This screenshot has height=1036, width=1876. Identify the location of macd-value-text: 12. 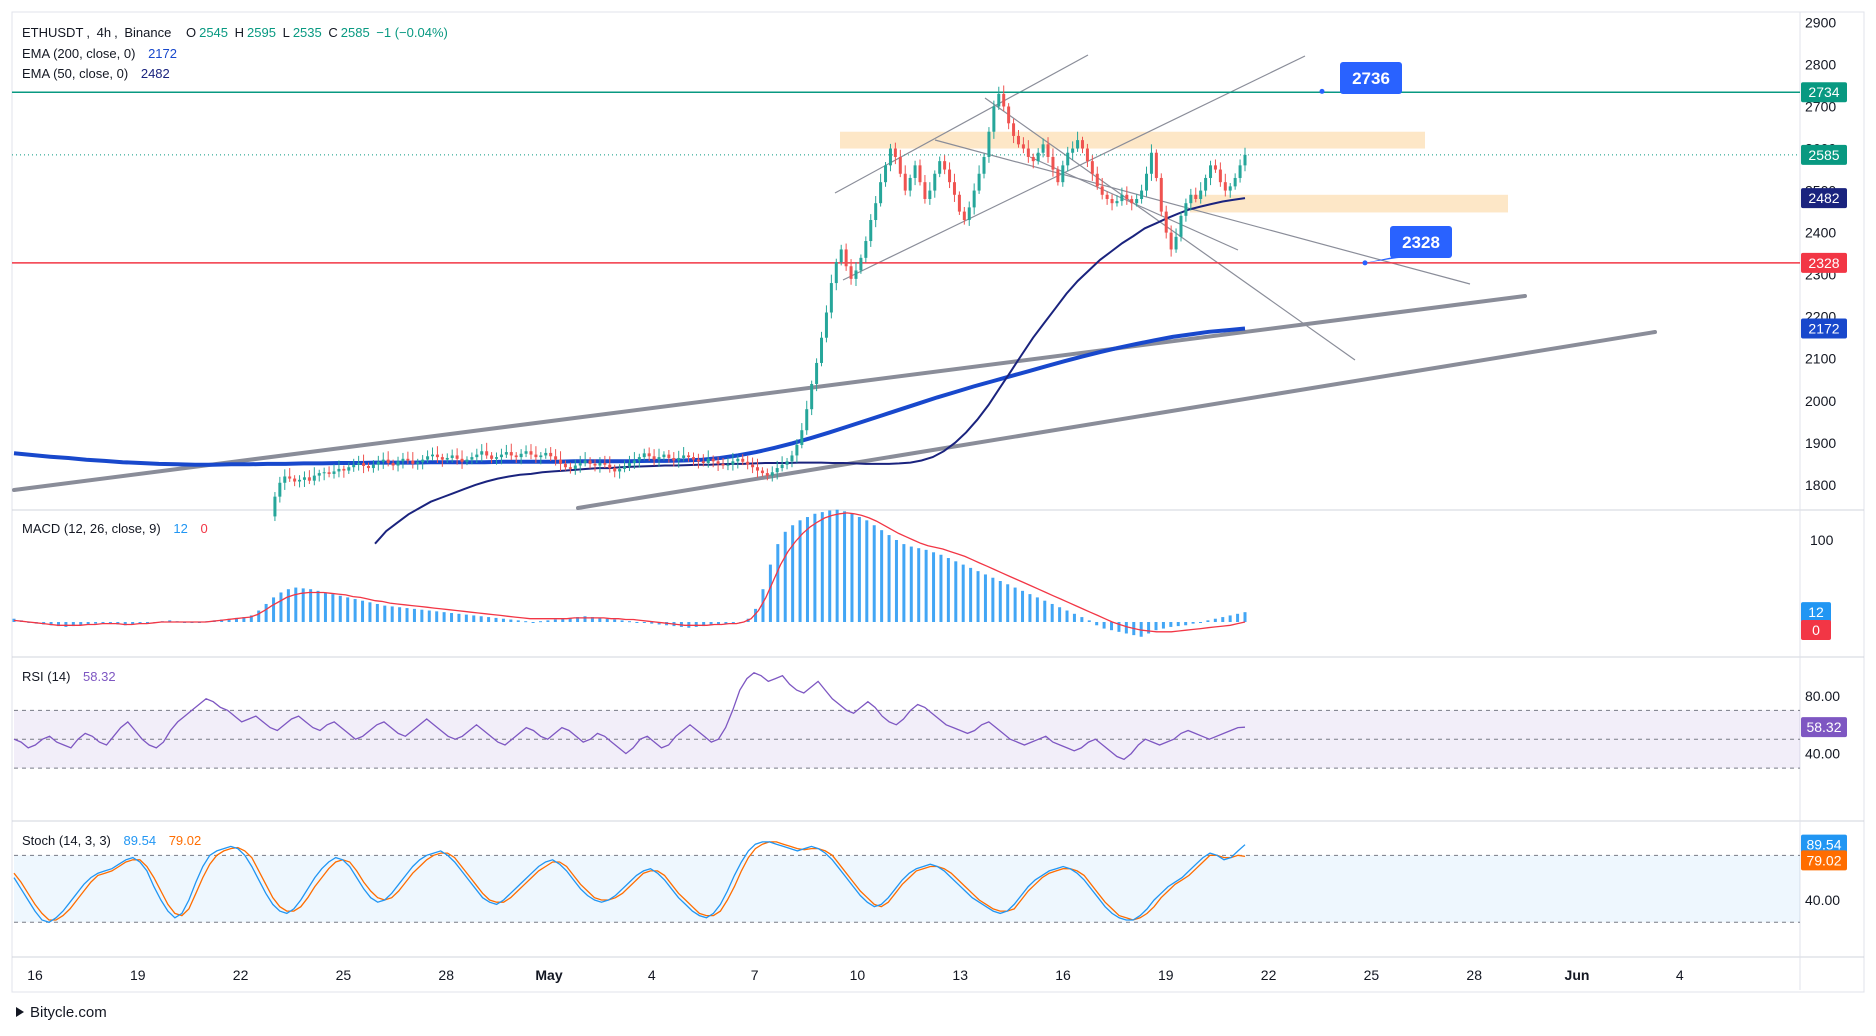
(1816, 612).